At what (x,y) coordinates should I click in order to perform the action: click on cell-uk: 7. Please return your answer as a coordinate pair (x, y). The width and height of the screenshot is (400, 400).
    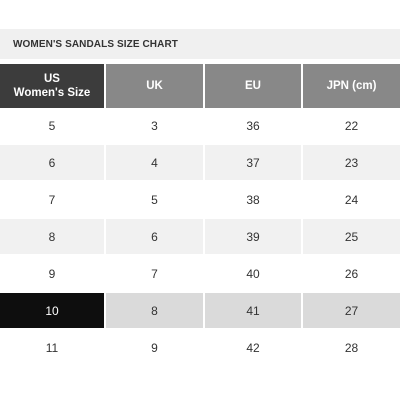
    Looking at the image, I should click on (155, 272).